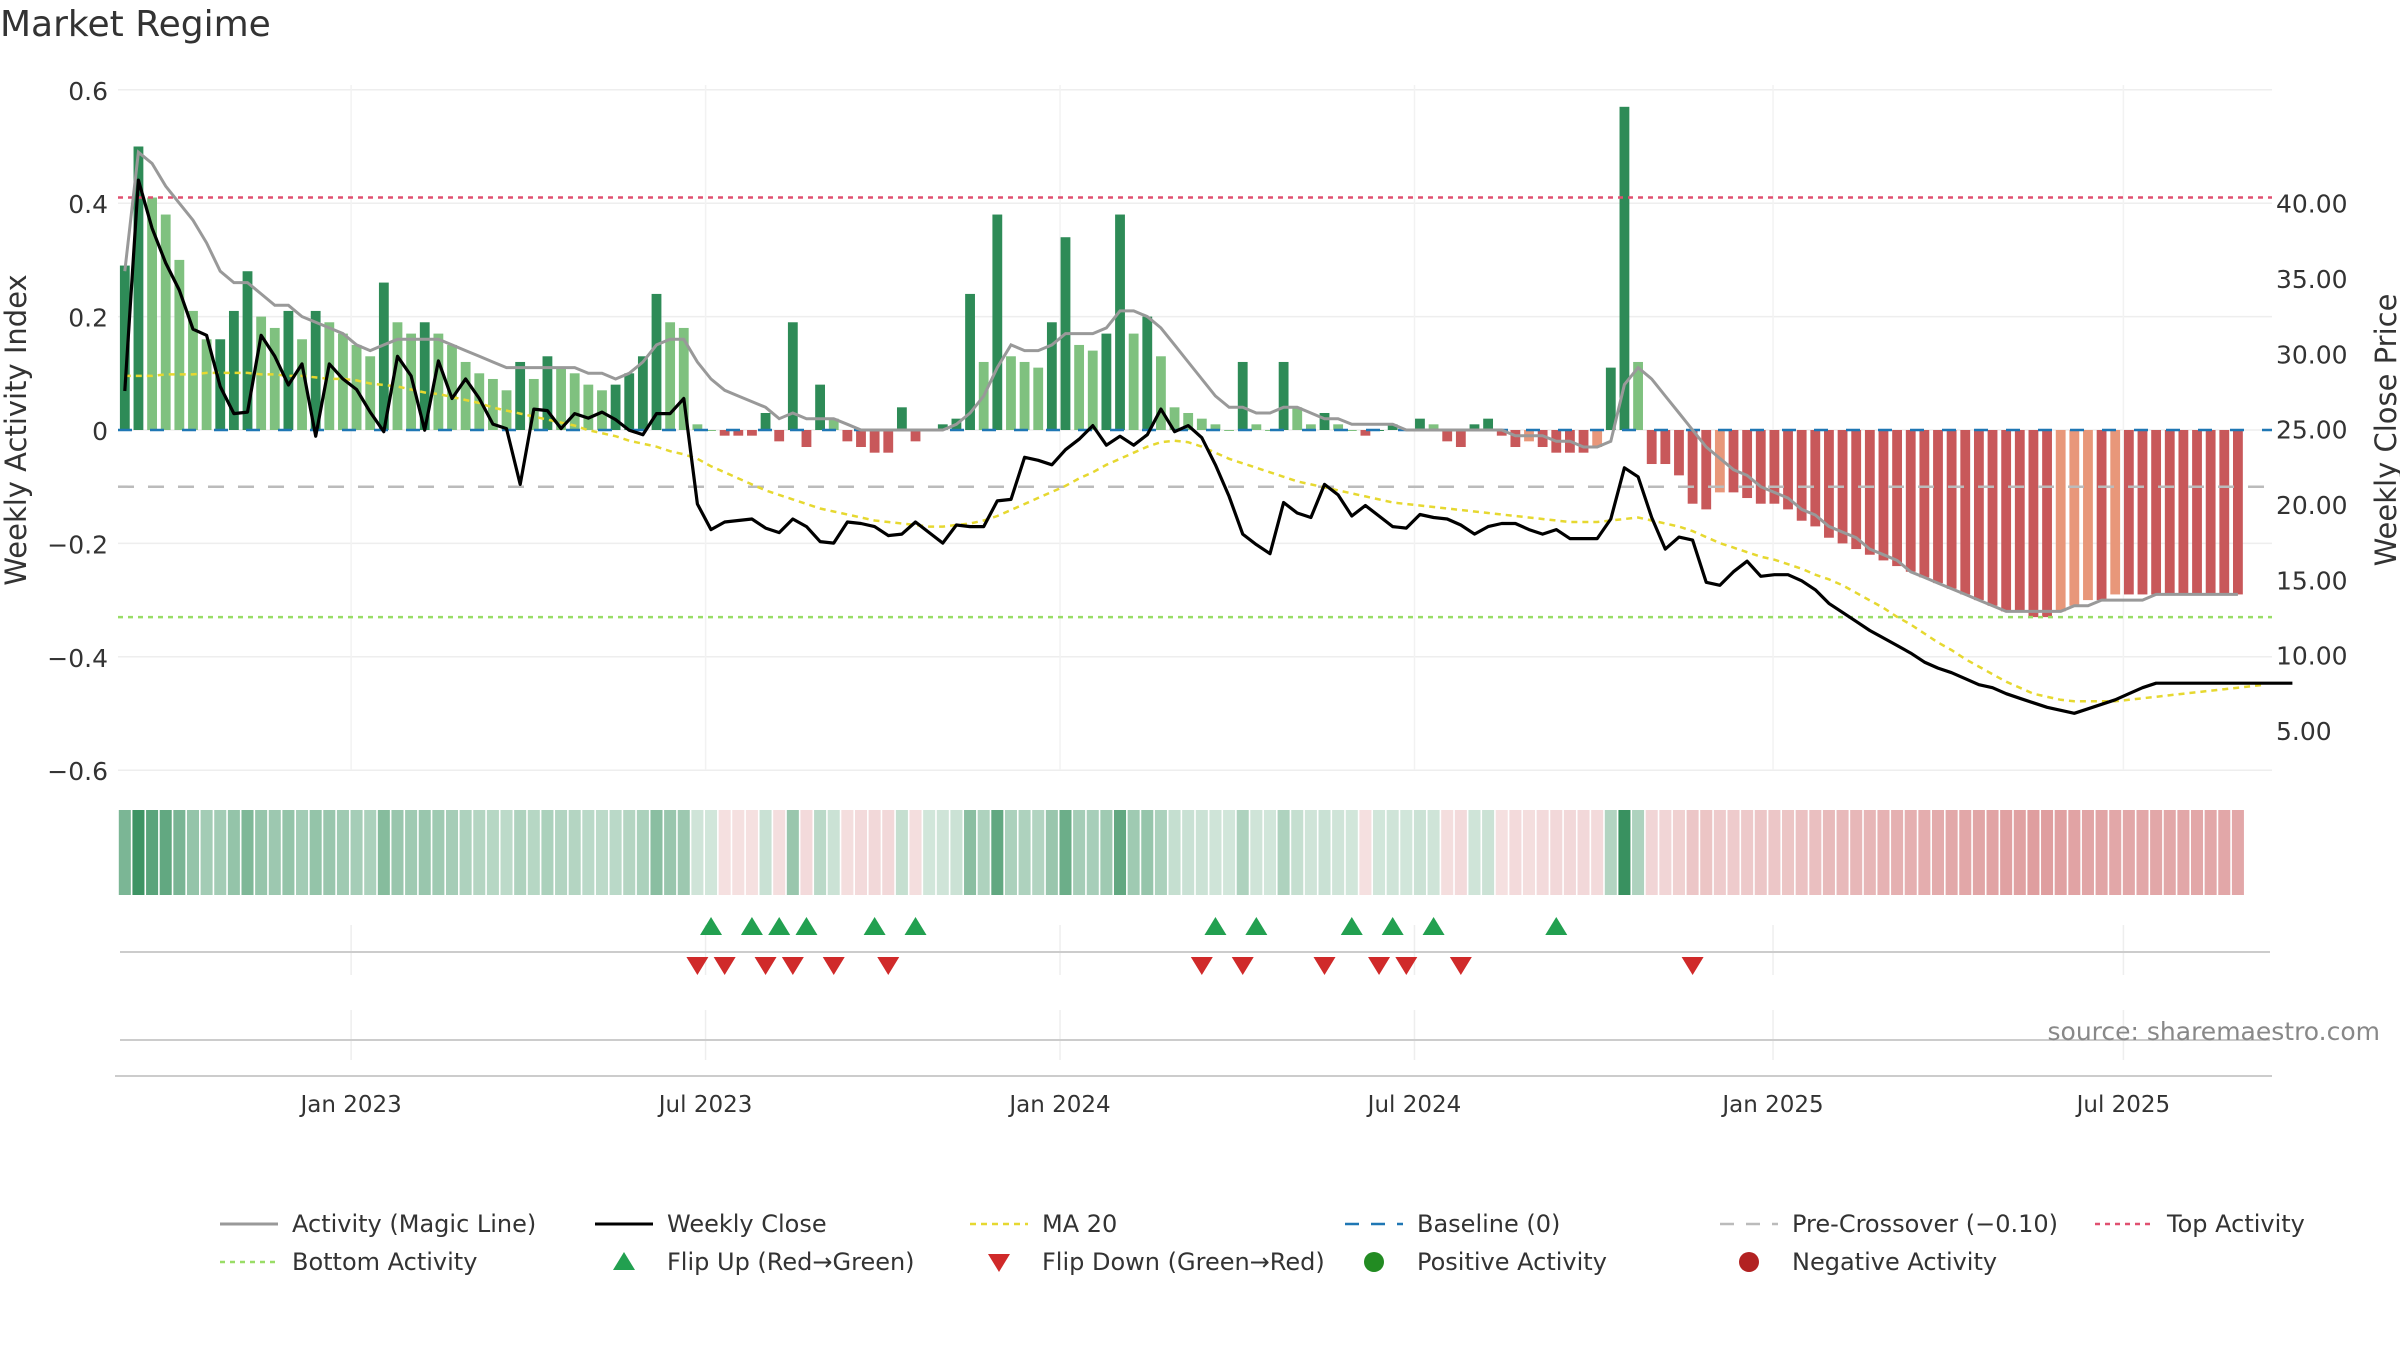 The height and width of the screenshot is (1350, 2400). Describe the element at coordinates (1079, 1224) in the screenshot. I see `legend-label: MA 20` at that location.